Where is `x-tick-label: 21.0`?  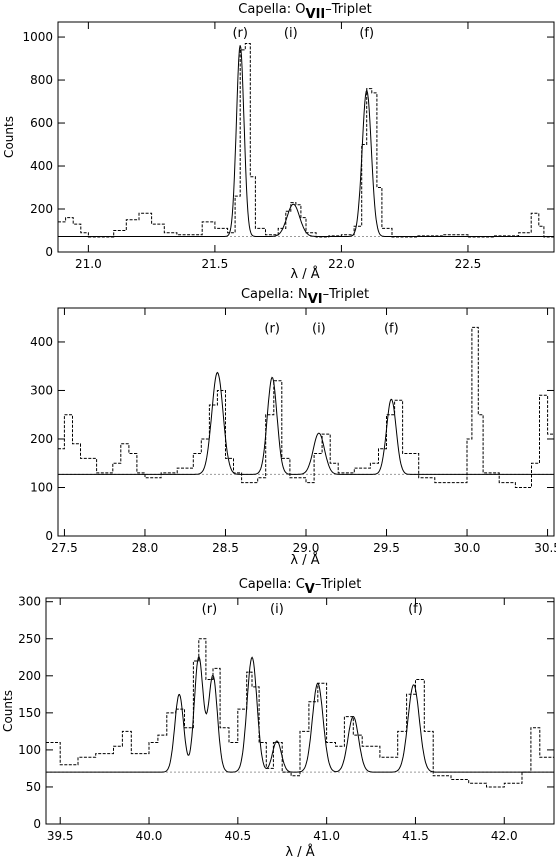
x-tick-label: 21.0 is located at coordinates (88, 264).